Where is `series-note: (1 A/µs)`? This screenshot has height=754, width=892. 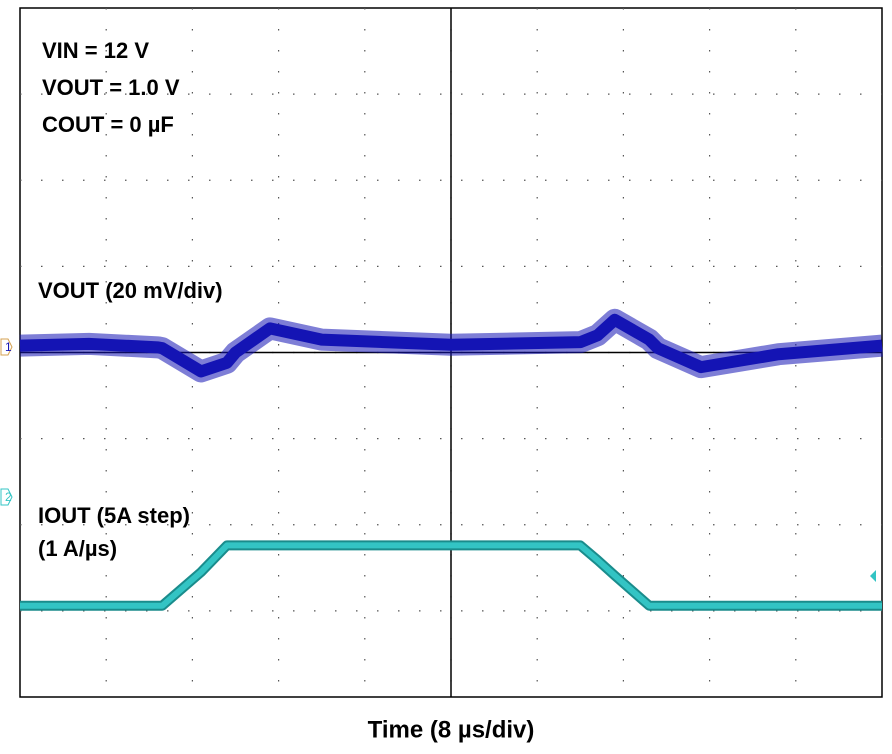
series-note: (1 A/µs) is located at coordinates (77, 548).